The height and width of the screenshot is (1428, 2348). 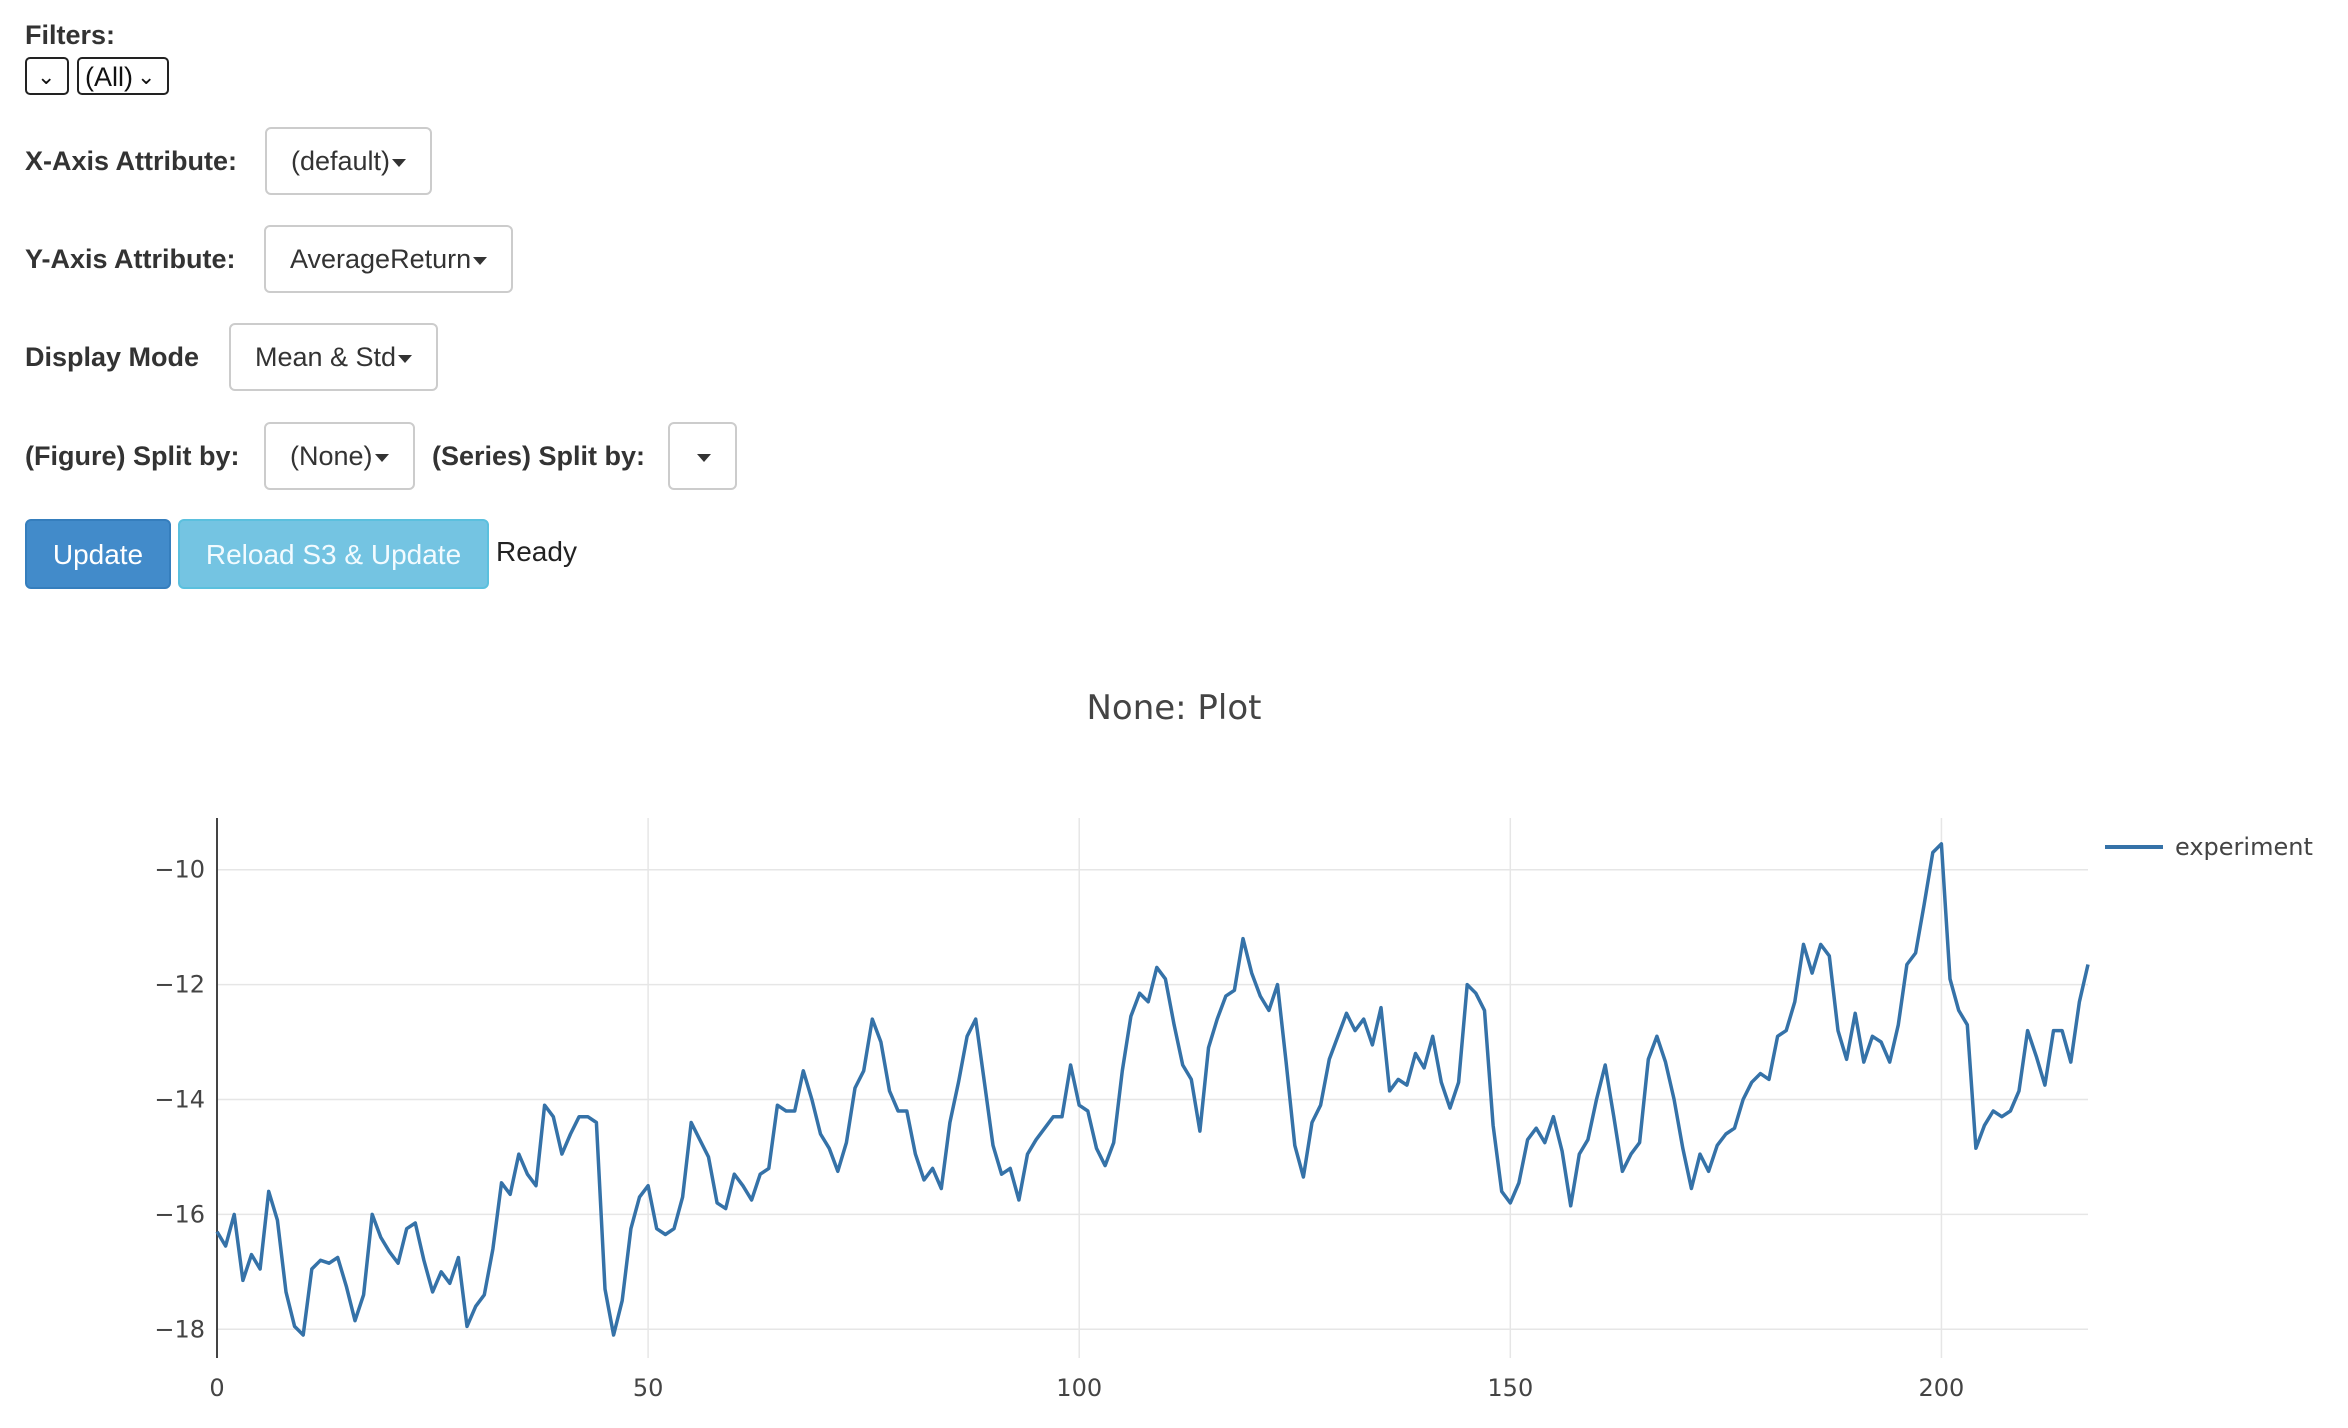 What do you see at coordinates (333, 554) in the screenshot?
I see `reload-s3-update-button: Reload S3 & Update` at bounding box center [333, 554].